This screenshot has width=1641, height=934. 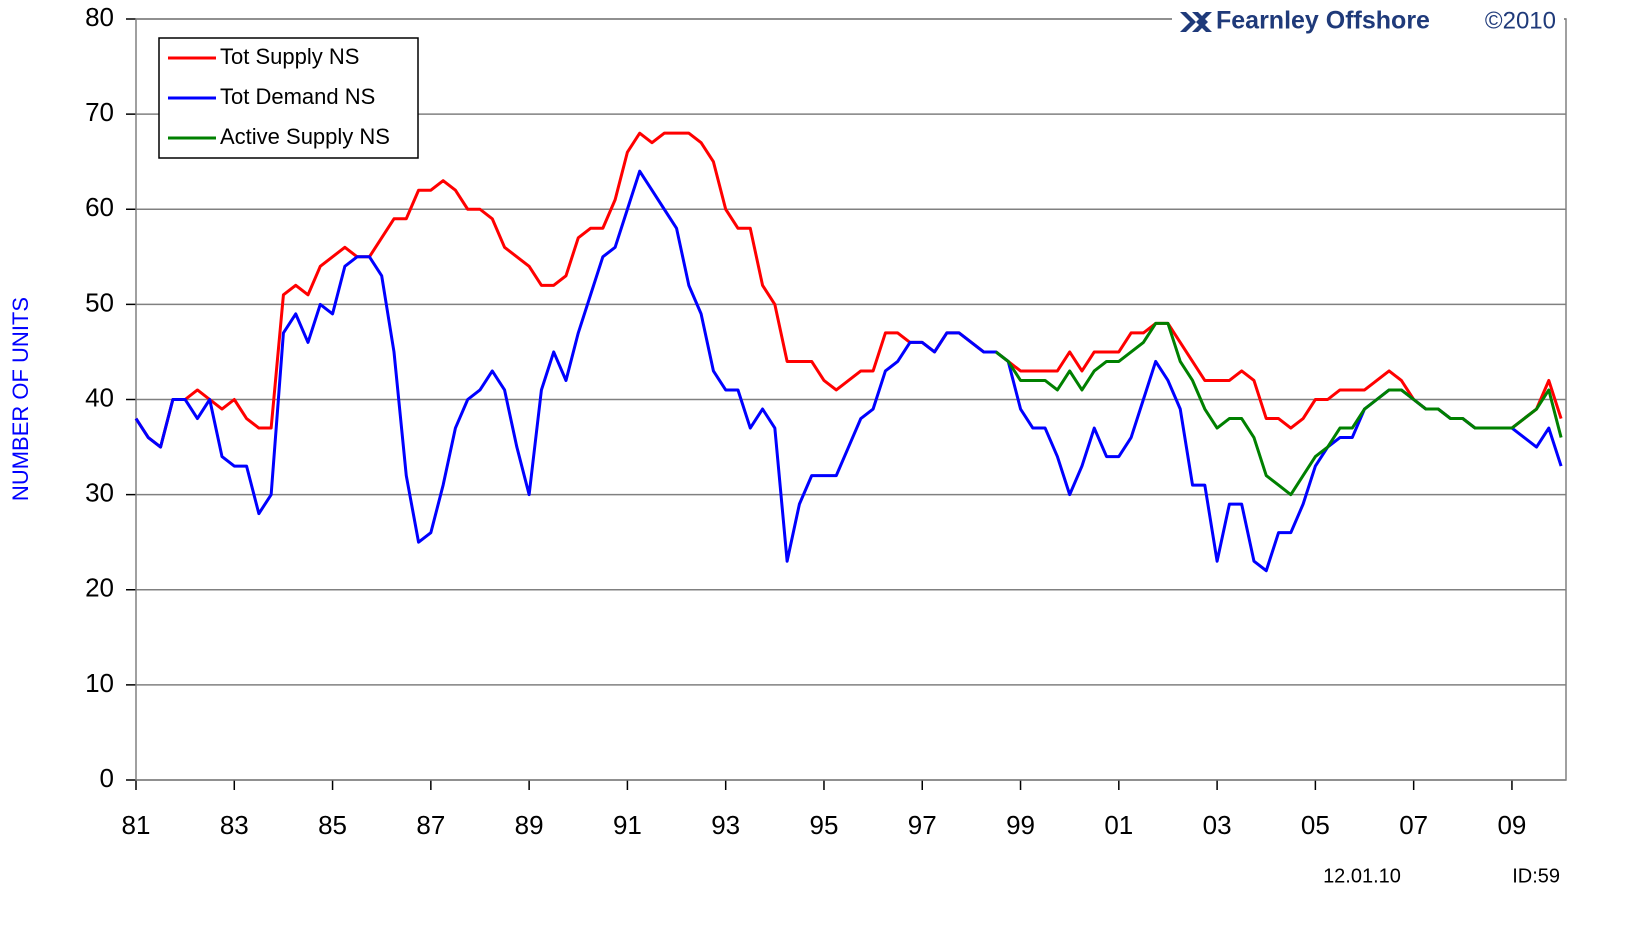 I want to click on y-tick-label: 80, so click(x=99, y=17).